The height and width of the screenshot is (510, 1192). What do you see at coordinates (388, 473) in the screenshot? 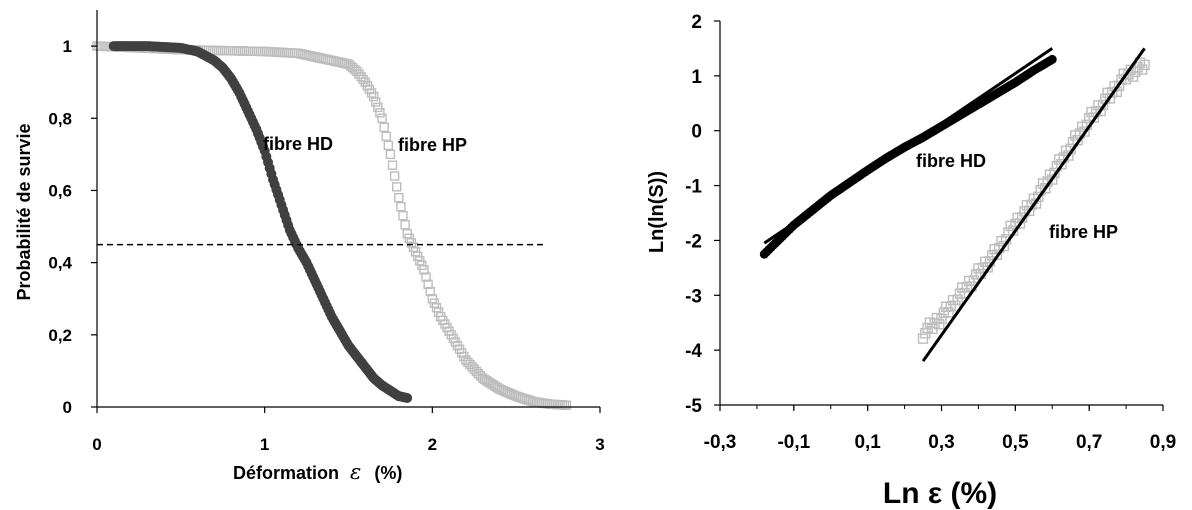
I see `left-x-label-unit: (%)` at bounding box center [388, 473].